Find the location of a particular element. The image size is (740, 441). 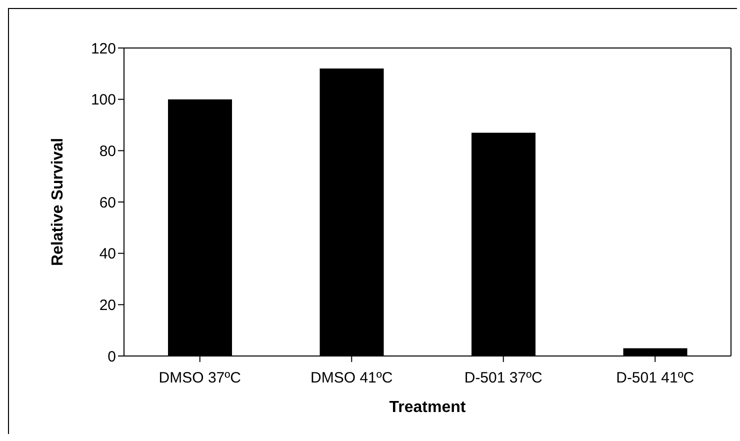

y-tick-label: 20 is located at coordinates (107, 305).